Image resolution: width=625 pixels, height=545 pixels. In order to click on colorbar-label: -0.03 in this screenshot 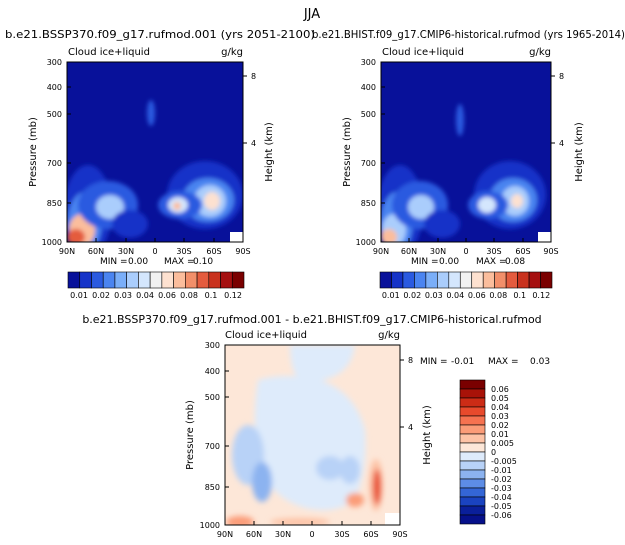, I will do `click(501, 488)`.